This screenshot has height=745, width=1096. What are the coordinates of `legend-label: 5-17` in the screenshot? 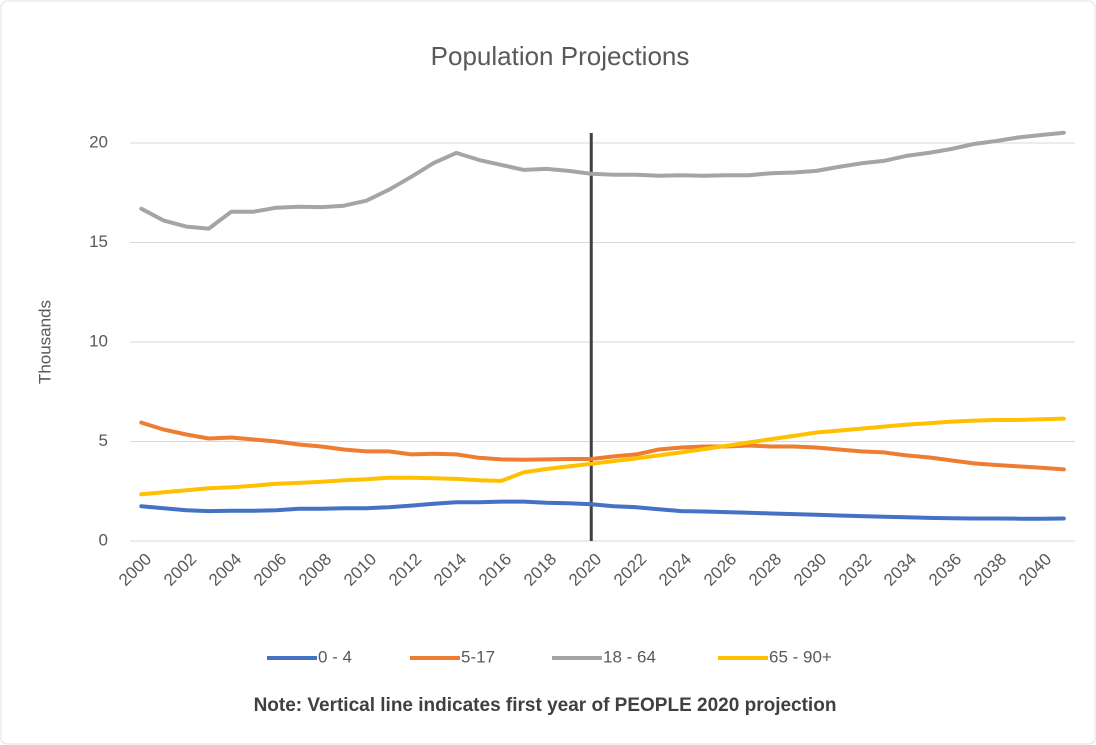 It's located at (478, 656).